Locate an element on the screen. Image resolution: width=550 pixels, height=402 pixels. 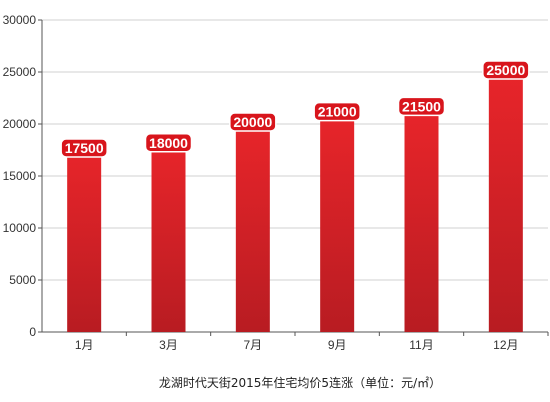
data-label: 17500 is located at coordinates (84, 148).